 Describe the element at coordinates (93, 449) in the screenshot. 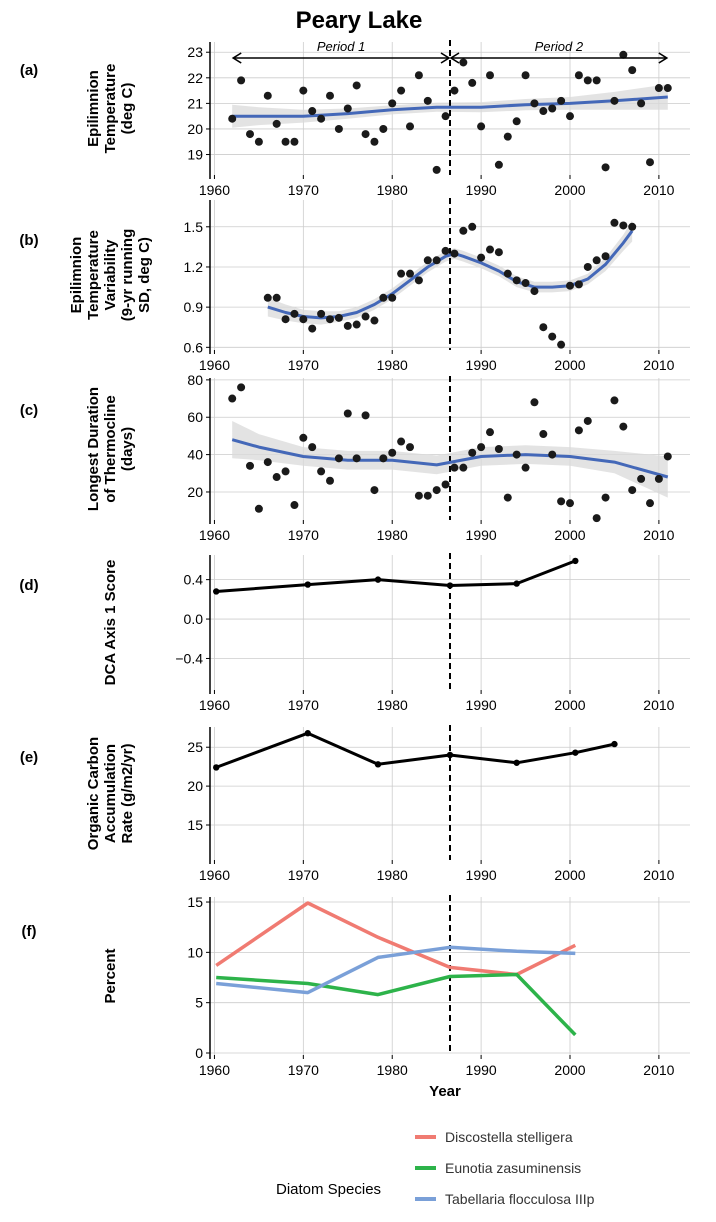

I see `y-axis-label: Longest Duration` at that location.